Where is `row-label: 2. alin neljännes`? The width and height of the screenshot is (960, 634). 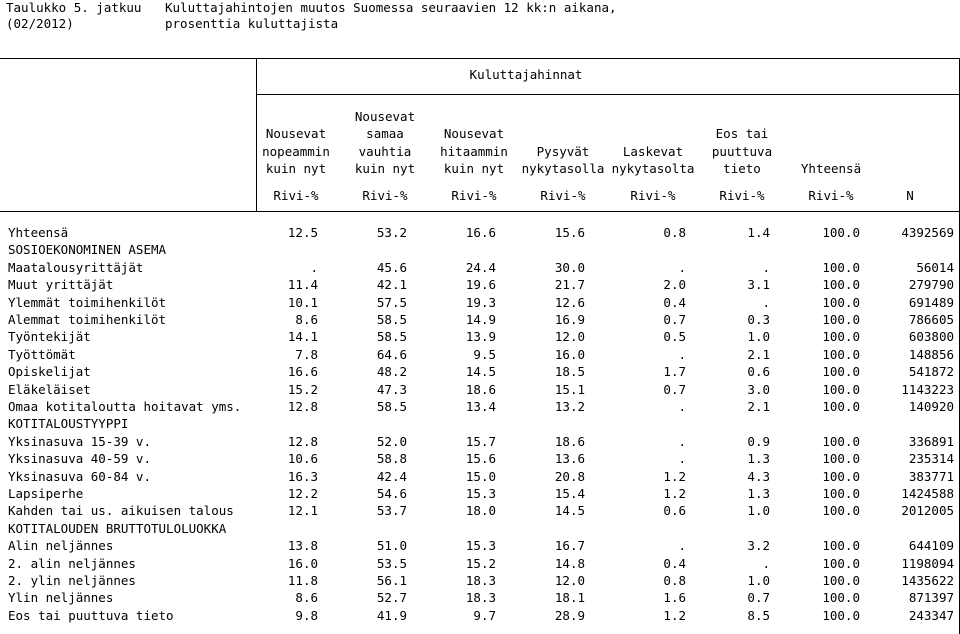 row-label: 2. alin neljännes is located at coordinates (72, 563).